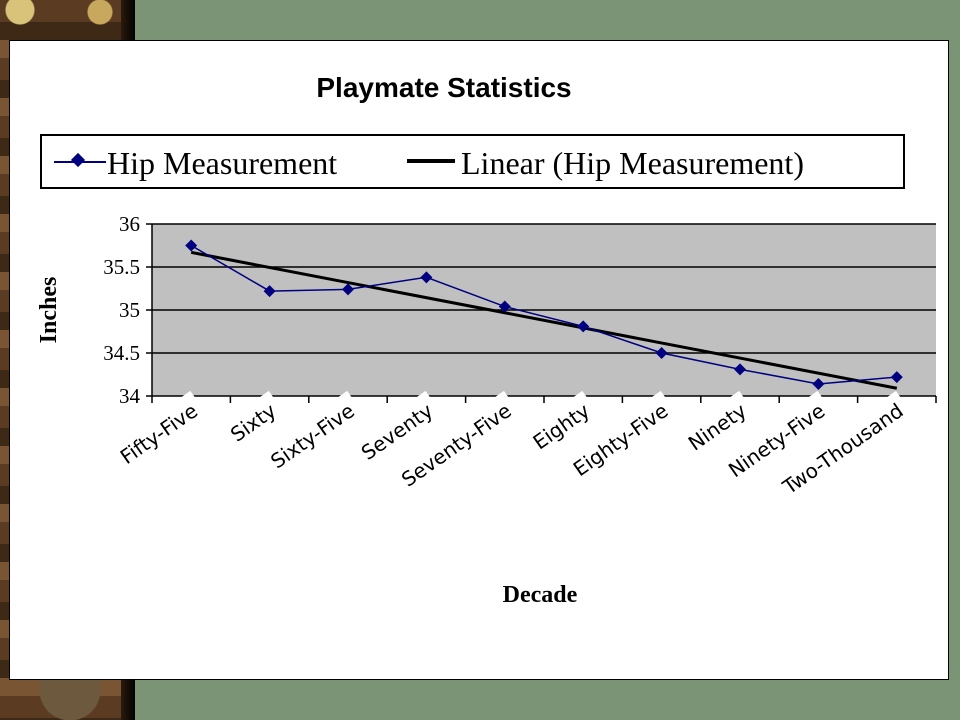  I want to click on trendline-linear-hip-measurement, so click(544, 320).